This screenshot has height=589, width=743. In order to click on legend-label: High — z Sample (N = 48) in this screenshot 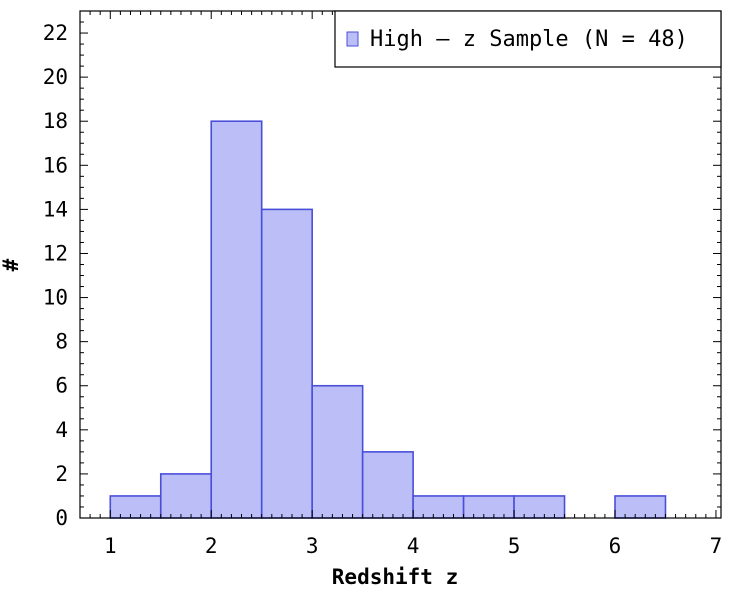, I will do `click(529, 39)`.